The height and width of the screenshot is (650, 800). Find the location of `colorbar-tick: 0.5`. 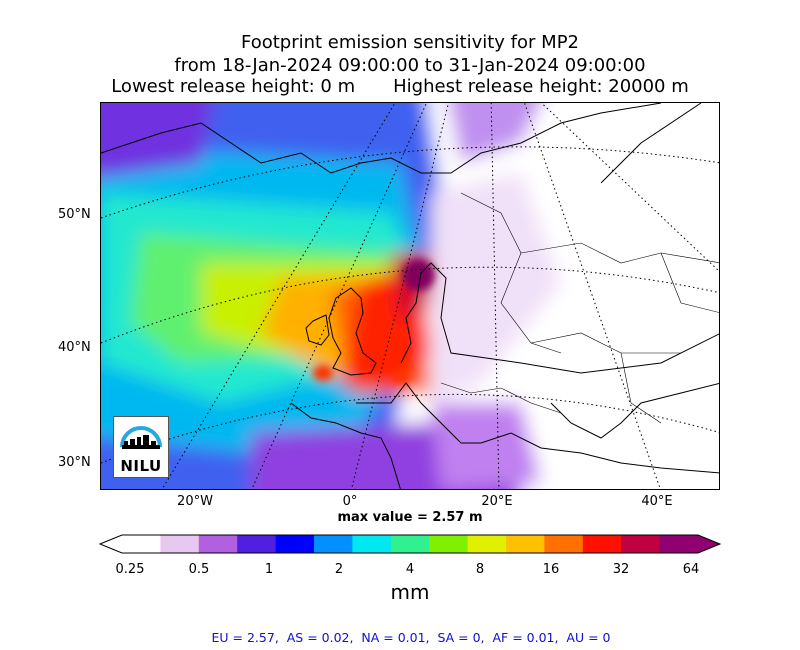

colorbar-tick: 0.5 is located at coordinates (199, 569).